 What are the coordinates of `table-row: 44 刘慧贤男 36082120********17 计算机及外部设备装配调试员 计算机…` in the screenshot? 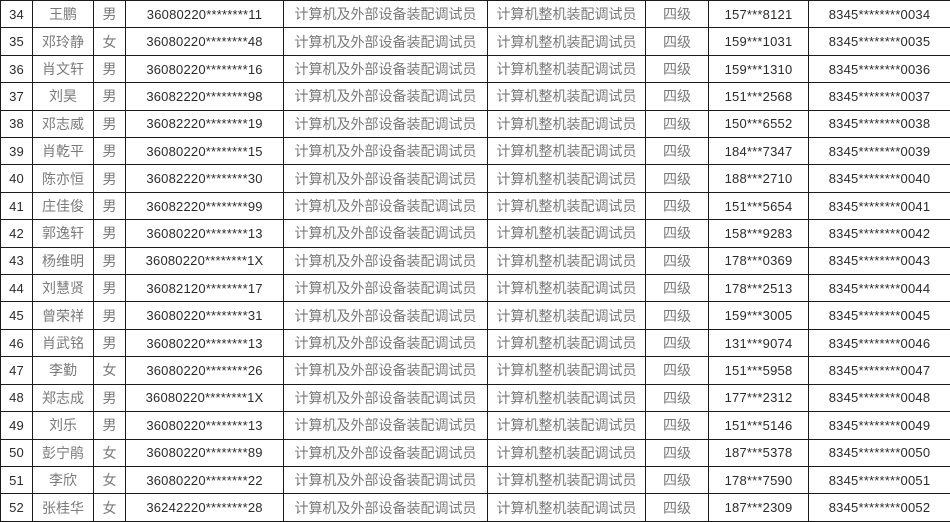 It's located at (475, 288).